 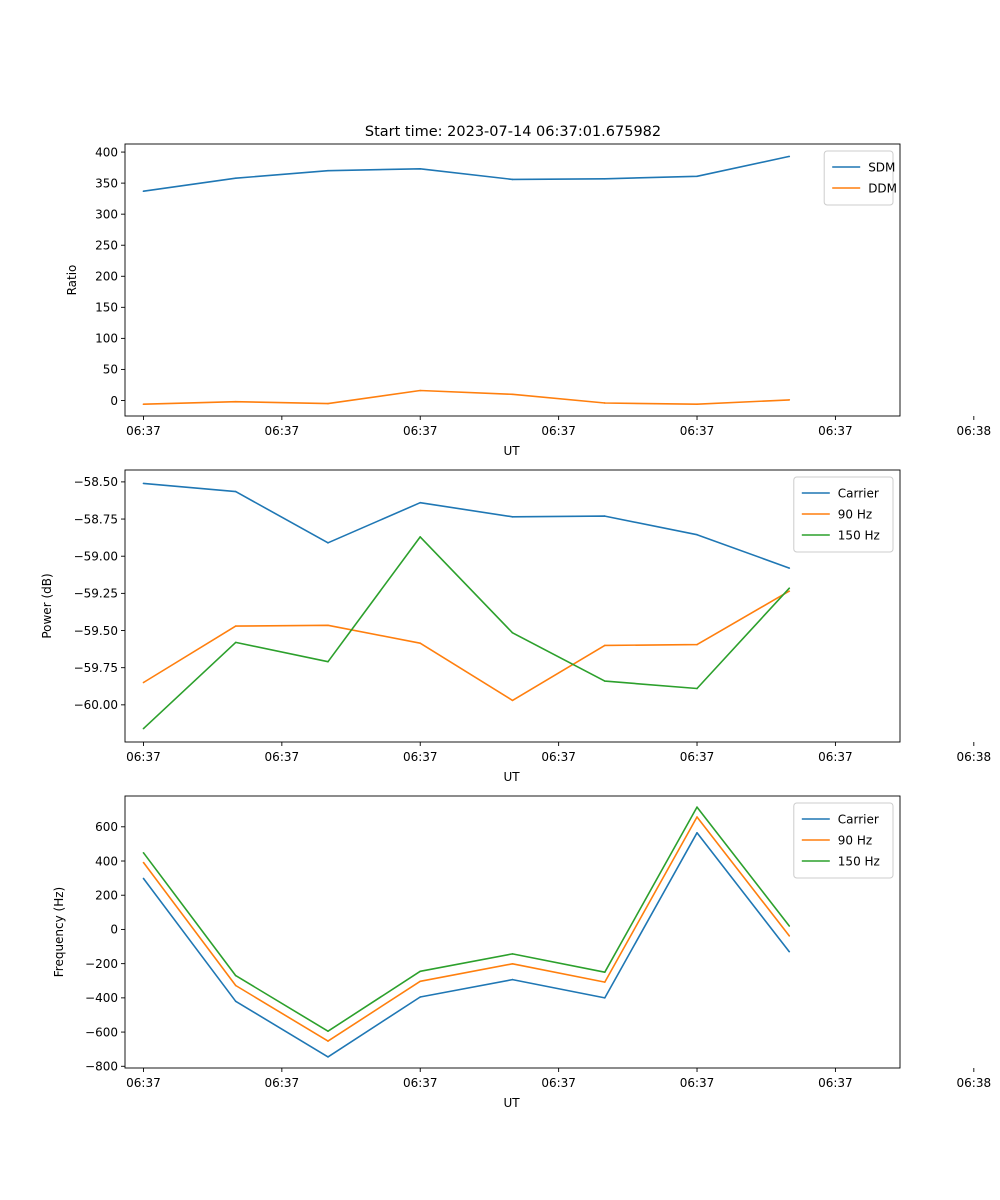 I want to click on legend-label: DDM, so click(x=882, y=188).